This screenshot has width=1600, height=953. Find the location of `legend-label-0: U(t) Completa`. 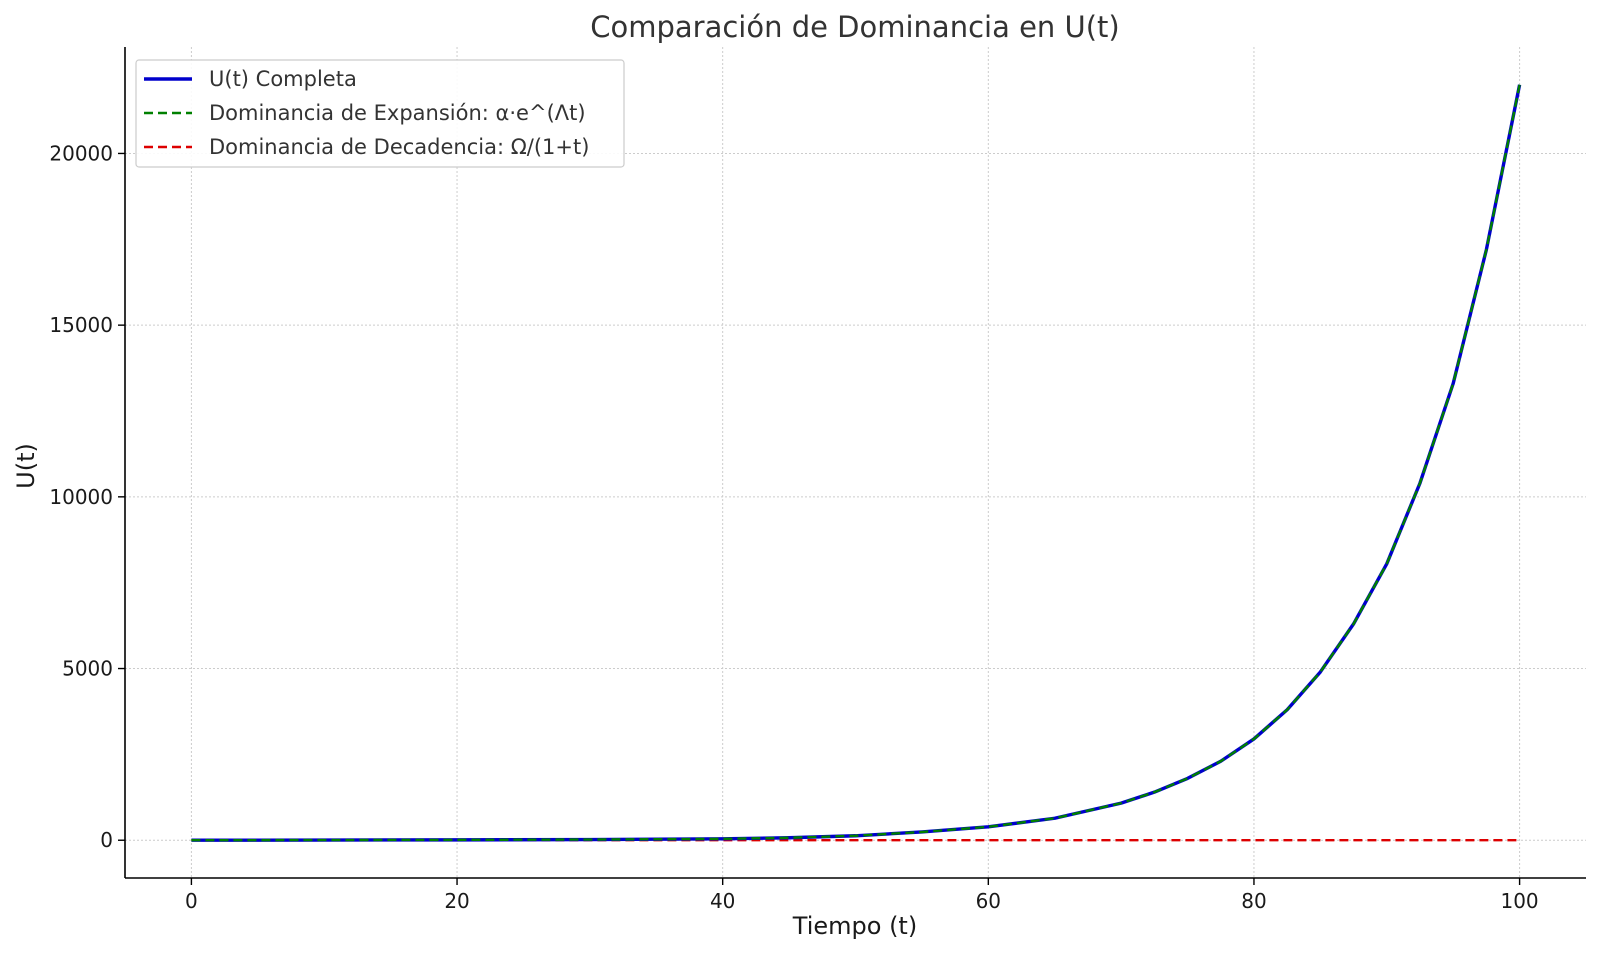

legend-label-0: U(t) Completa is located at coordinates (283, 79).